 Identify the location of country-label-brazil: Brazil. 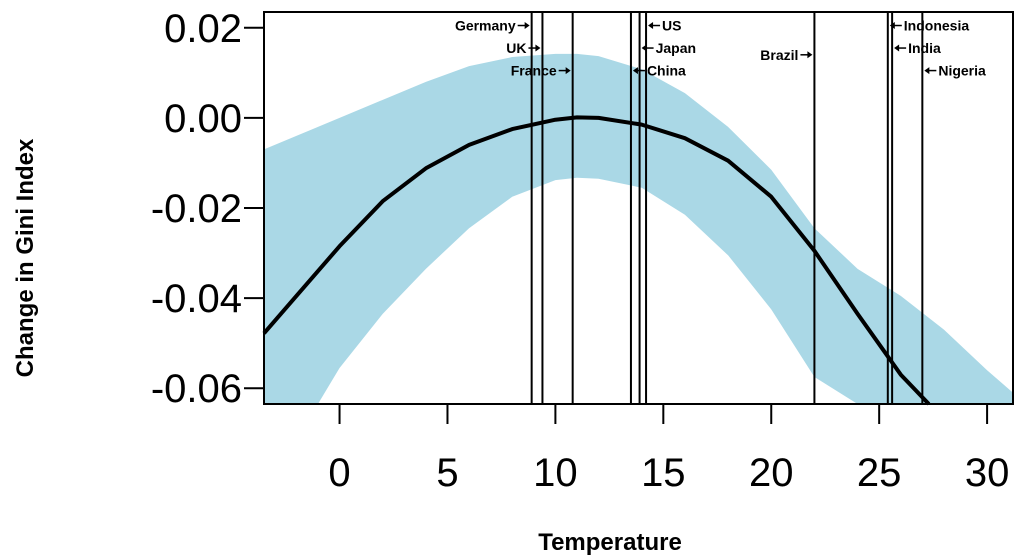
(786, 55).